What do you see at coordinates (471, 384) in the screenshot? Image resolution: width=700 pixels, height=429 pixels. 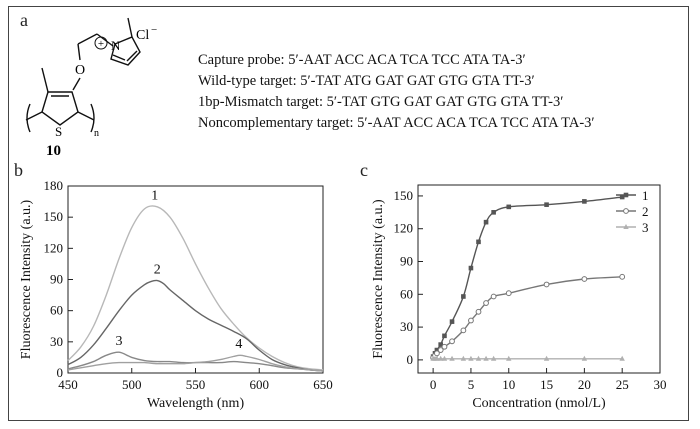 I see `x-tick-label: 5` at bounding box center [471, 384].